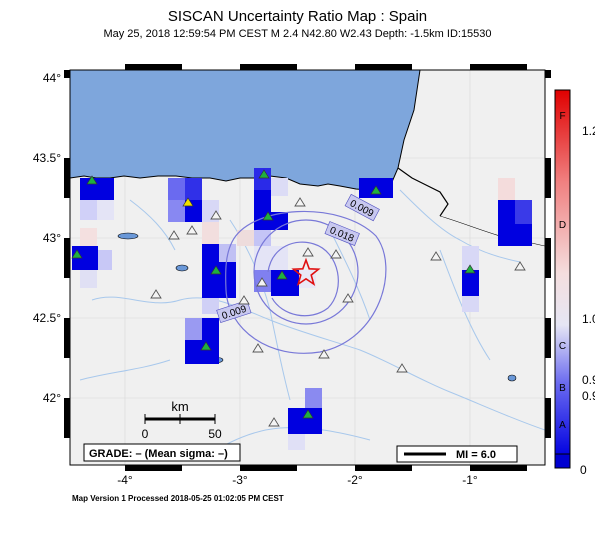  I want to click on lat-label: 43.5°, so click(47, 158).